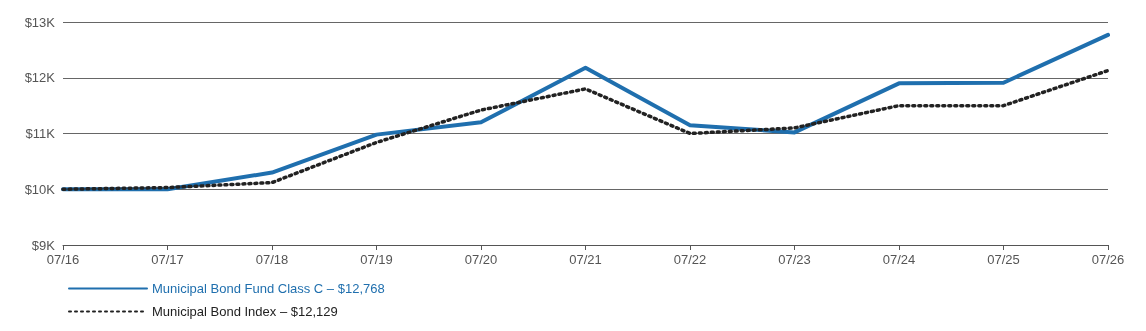 Image resolution: width=1146 pixels, height=331 pixels. I want to click on x-tick-label: 07/26, so click(1108, 259).